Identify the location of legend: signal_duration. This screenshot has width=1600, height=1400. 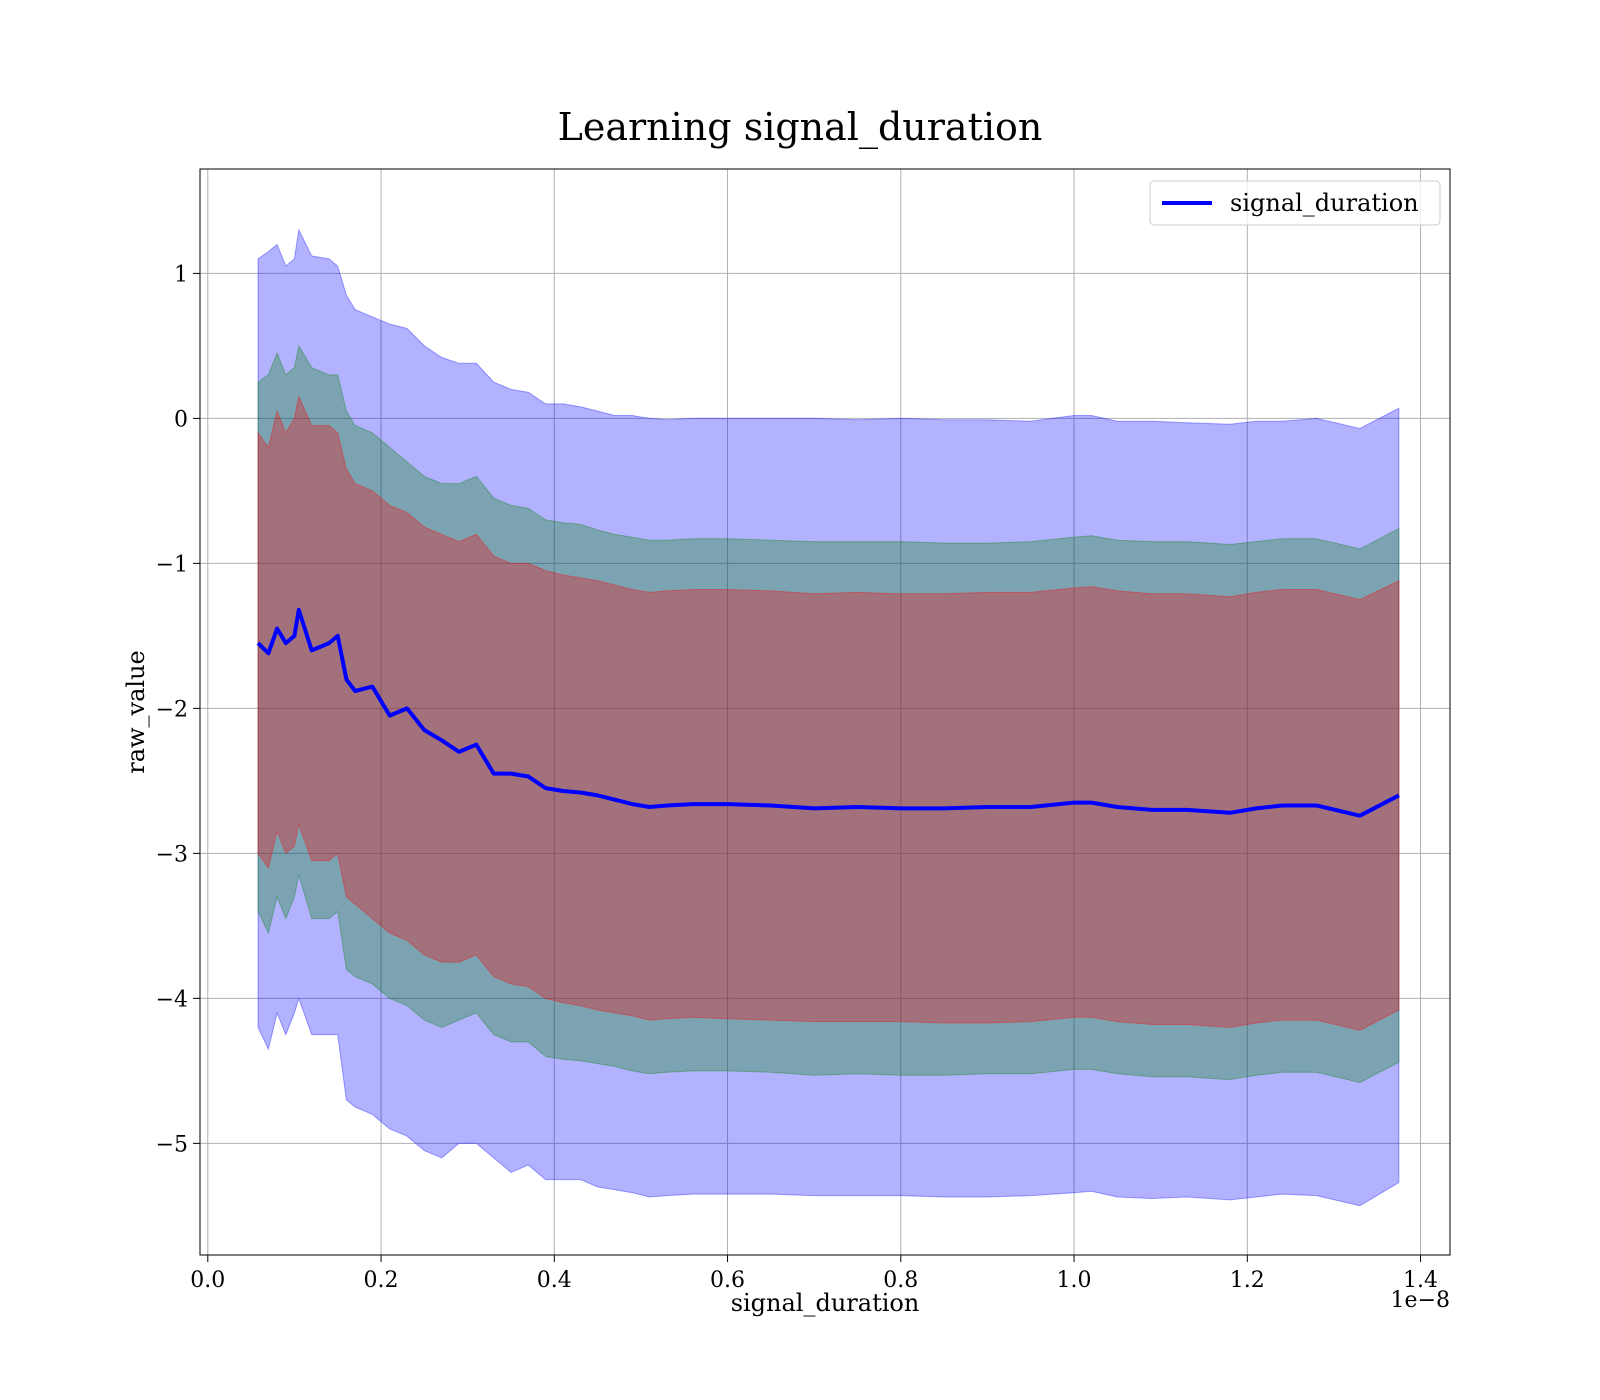
(1295, 203).